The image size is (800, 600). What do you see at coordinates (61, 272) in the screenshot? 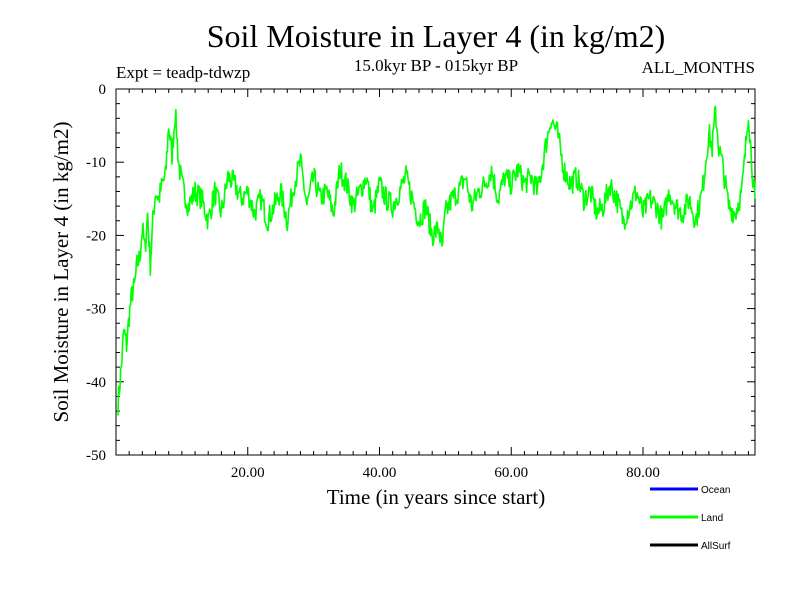
I see `y-axis-label: Soil Moisture in Layer 4 (in kg/m2)` at bounding box center [61, 272].